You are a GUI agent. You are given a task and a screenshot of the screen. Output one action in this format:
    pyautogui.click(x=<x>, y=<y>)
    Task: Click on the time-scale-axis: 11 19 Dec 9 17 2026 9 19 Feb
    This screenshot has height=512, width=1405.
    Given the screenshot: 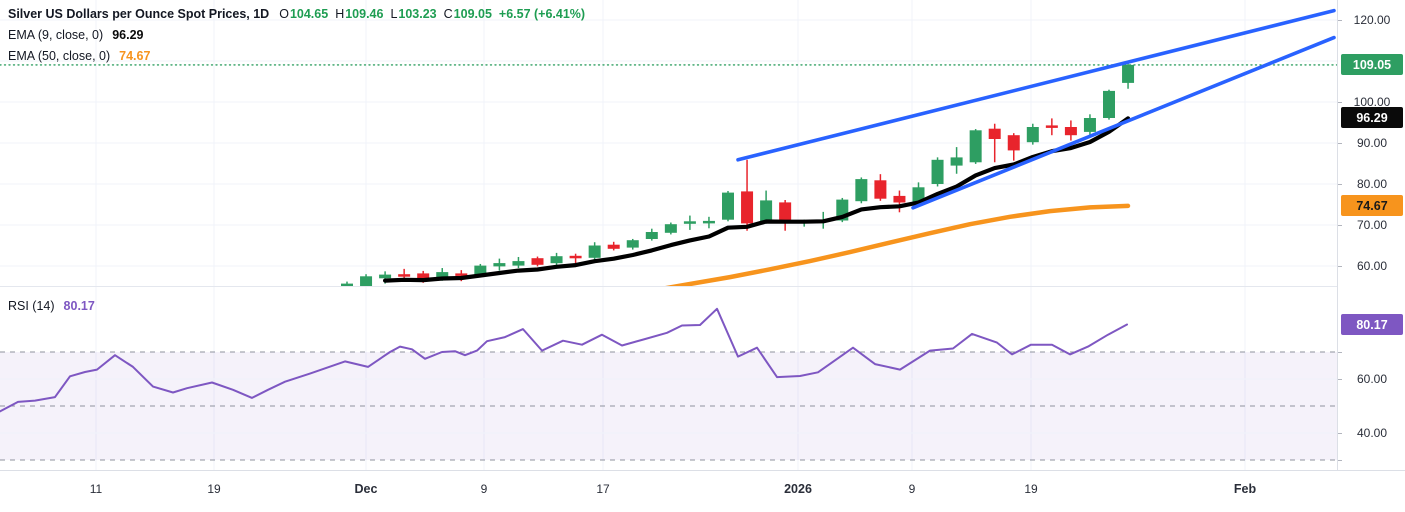 What is the action you would take?
    pyautogui.click(x=702, y=491)
    